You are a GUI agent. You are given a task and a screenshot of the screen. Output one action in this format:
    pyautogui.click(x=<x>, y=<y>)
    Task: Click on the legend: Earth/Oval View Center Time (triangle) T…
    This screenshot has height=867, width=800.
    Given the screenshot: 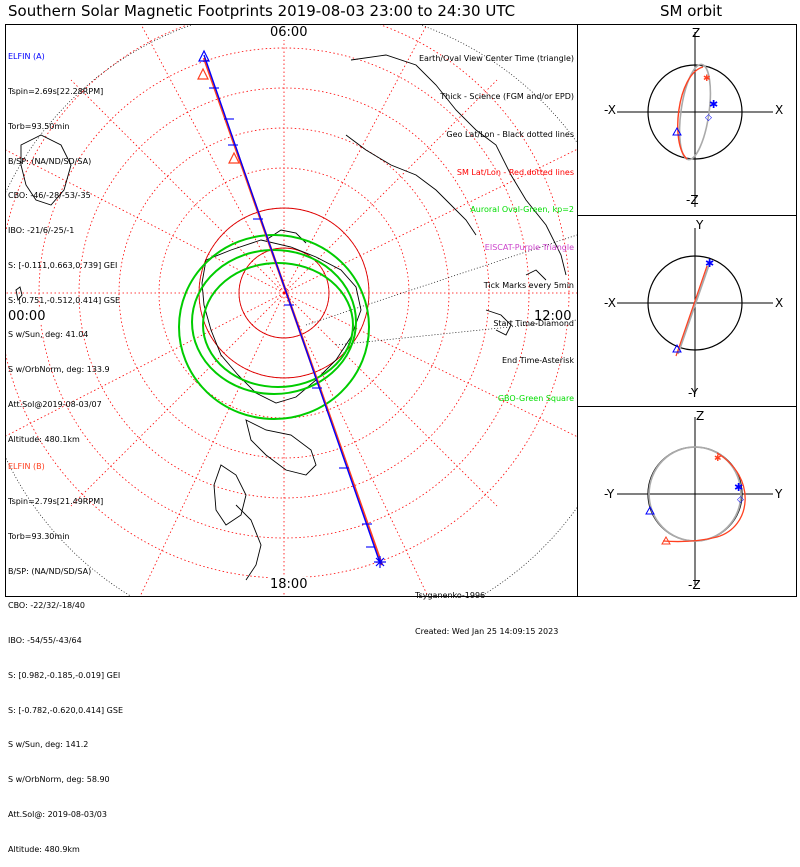 What is the action you would take?
    pyautogui.click(x=496, y=223)
    